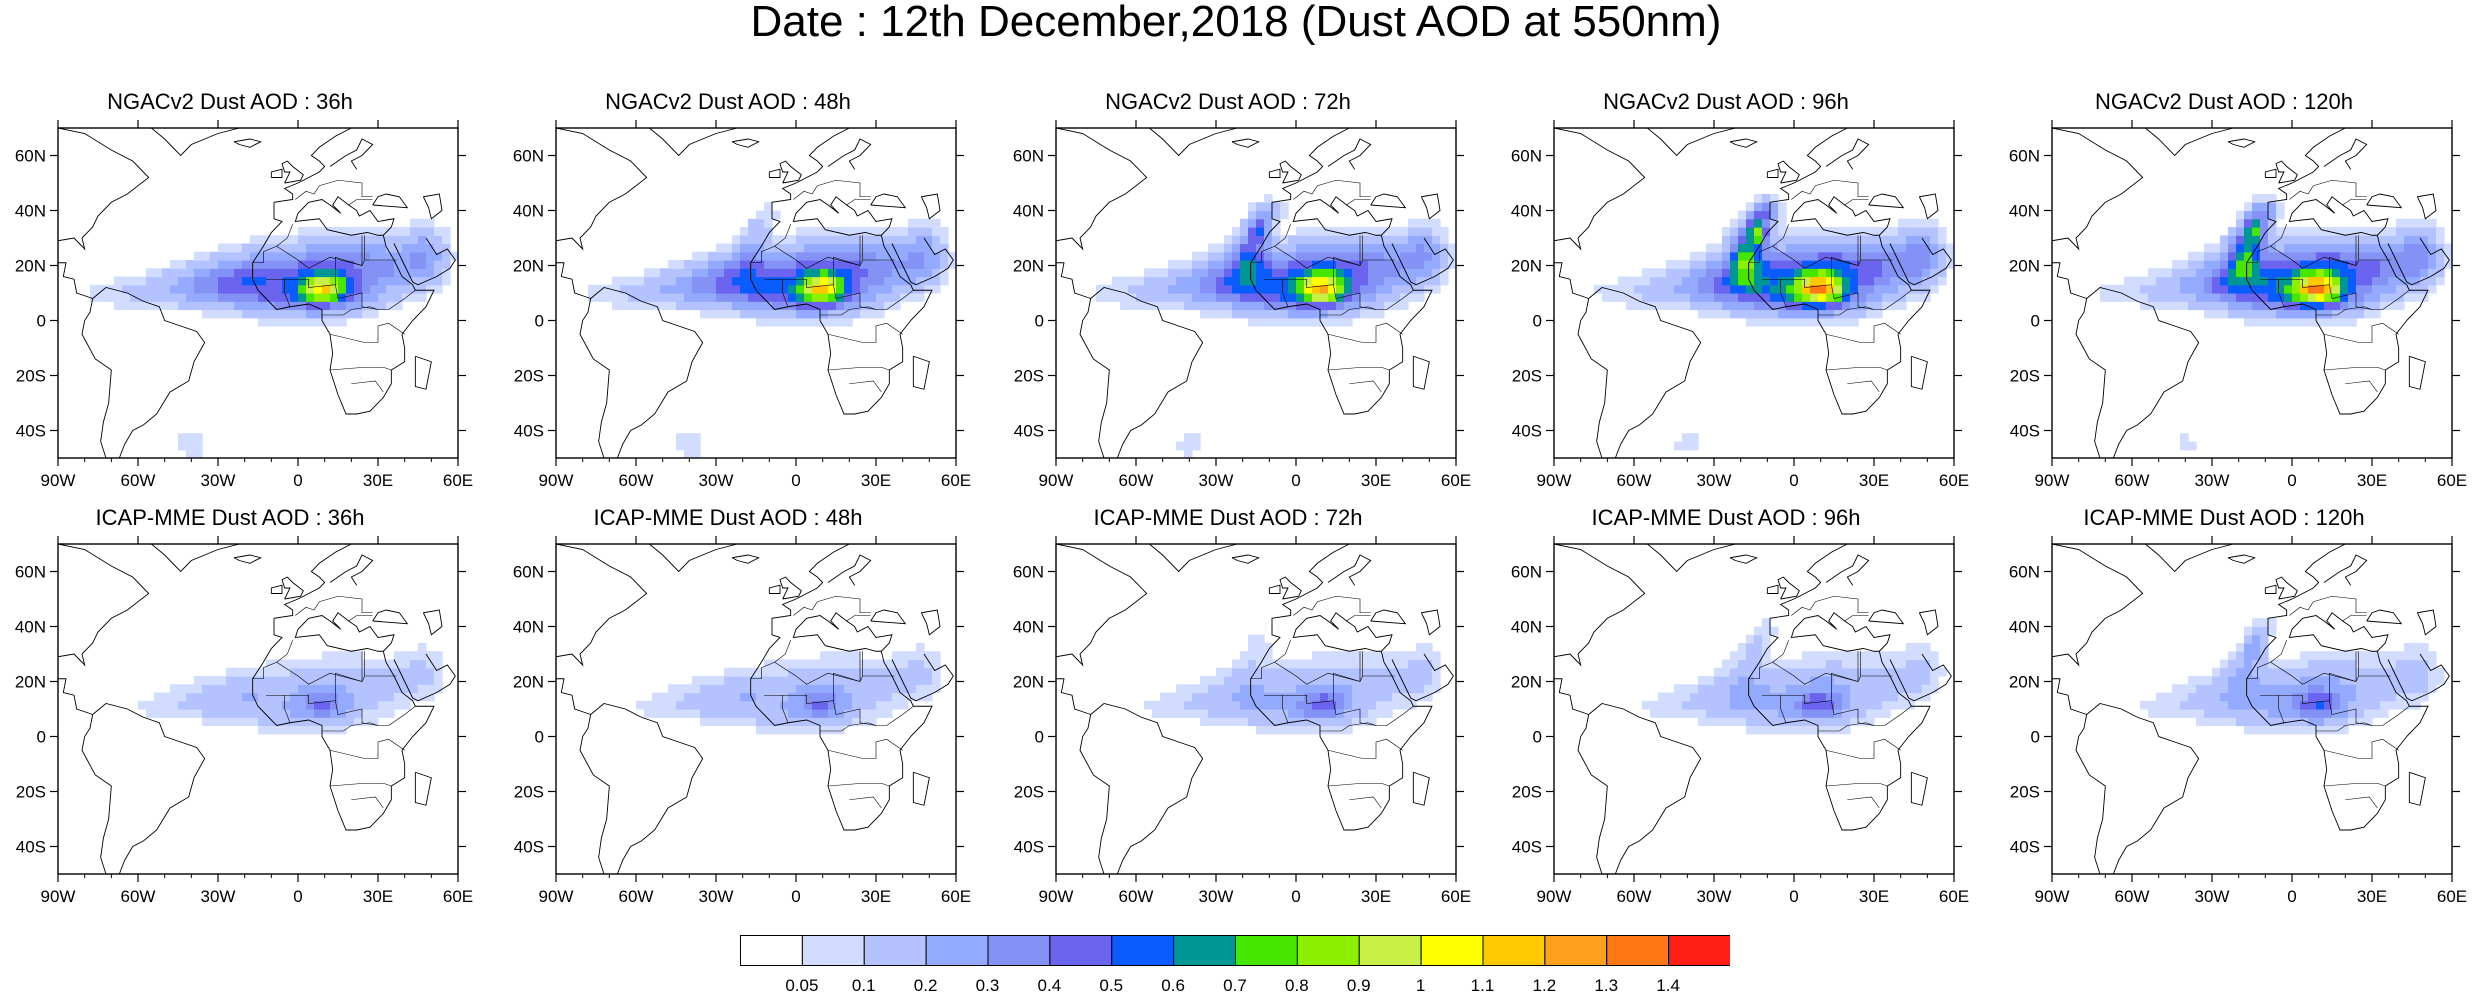 Image resolution: width=2472 pixels, height=994 pixels. Describe the element at coordinates (556, 896) in the screenshot. I see `lon-tick-label: 90W` at that location.